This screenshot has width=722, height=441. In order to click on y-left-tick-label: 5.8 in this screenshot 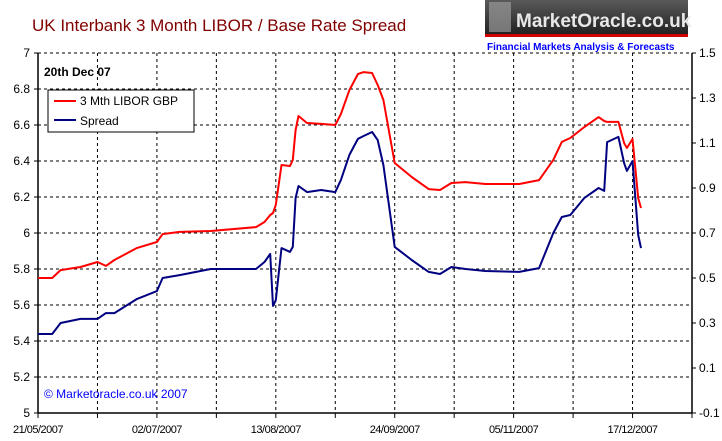, I will do `click(21, 269)`.